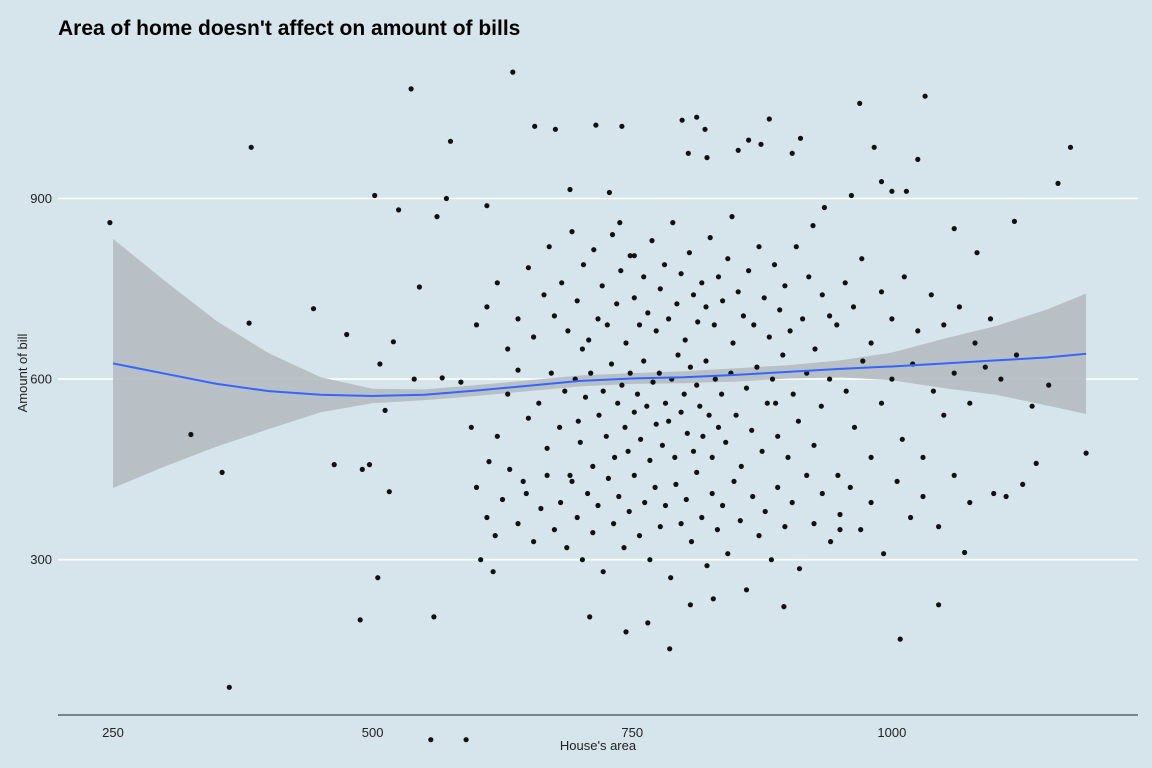 The height and width of the screenshot is (768, 1152). What do you see at coordinates (632, 732) in the screenshot?
I see `x-tick-label: 750` at bounding box center [632, 732].